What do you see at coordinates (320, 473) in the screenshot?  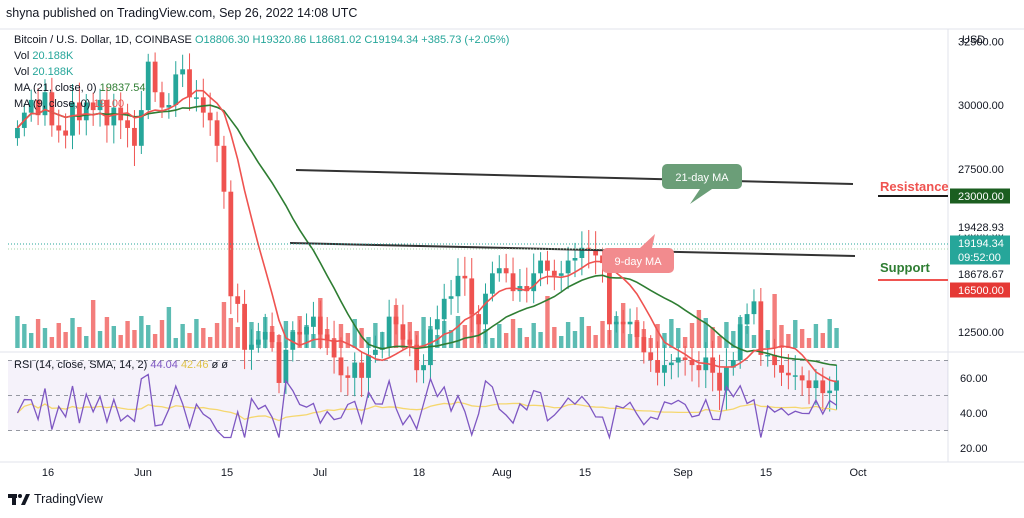 I see `time-tick-label: Jul` at bounding box center [320, 473].